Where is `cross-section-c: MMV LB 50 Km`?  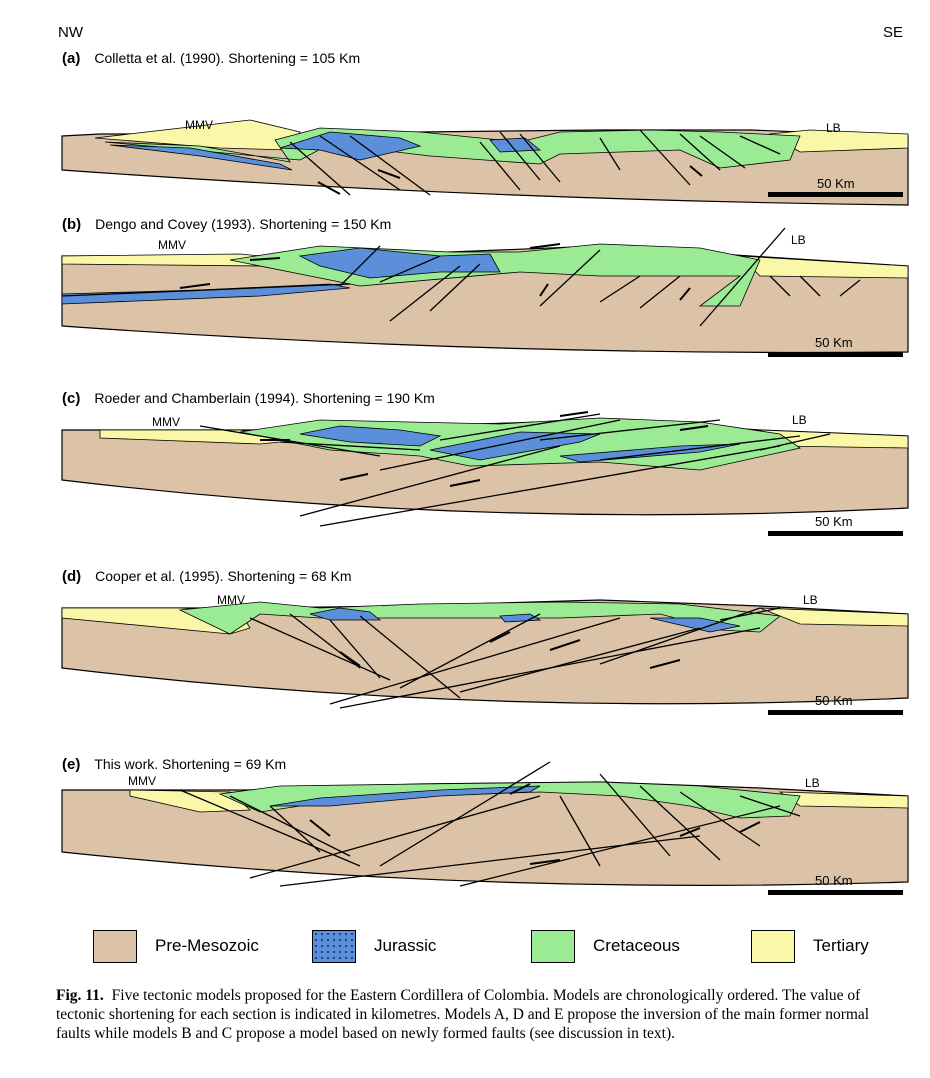 cross-section-c: MMV LB 50 Km is located at coordinates (485, 473).